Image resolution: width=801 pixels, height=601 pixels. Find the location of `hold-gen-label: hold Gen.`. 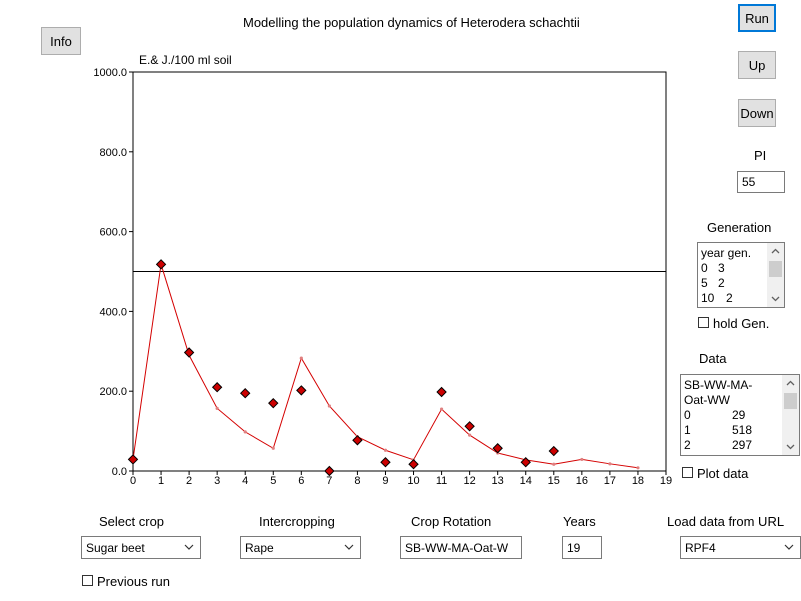

hold-gen-label: hold Gen. is located at coordinates (741, 323).